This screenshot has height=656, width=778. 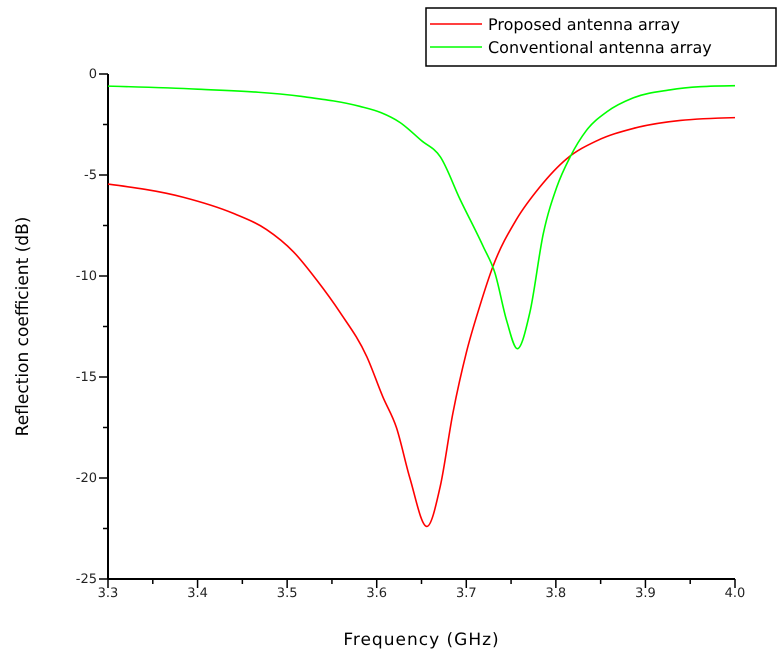 What do you see at coordinates (86, 378) in the screenshot?
I see `y-tick-label: -15` at bounding box center [86, 378].